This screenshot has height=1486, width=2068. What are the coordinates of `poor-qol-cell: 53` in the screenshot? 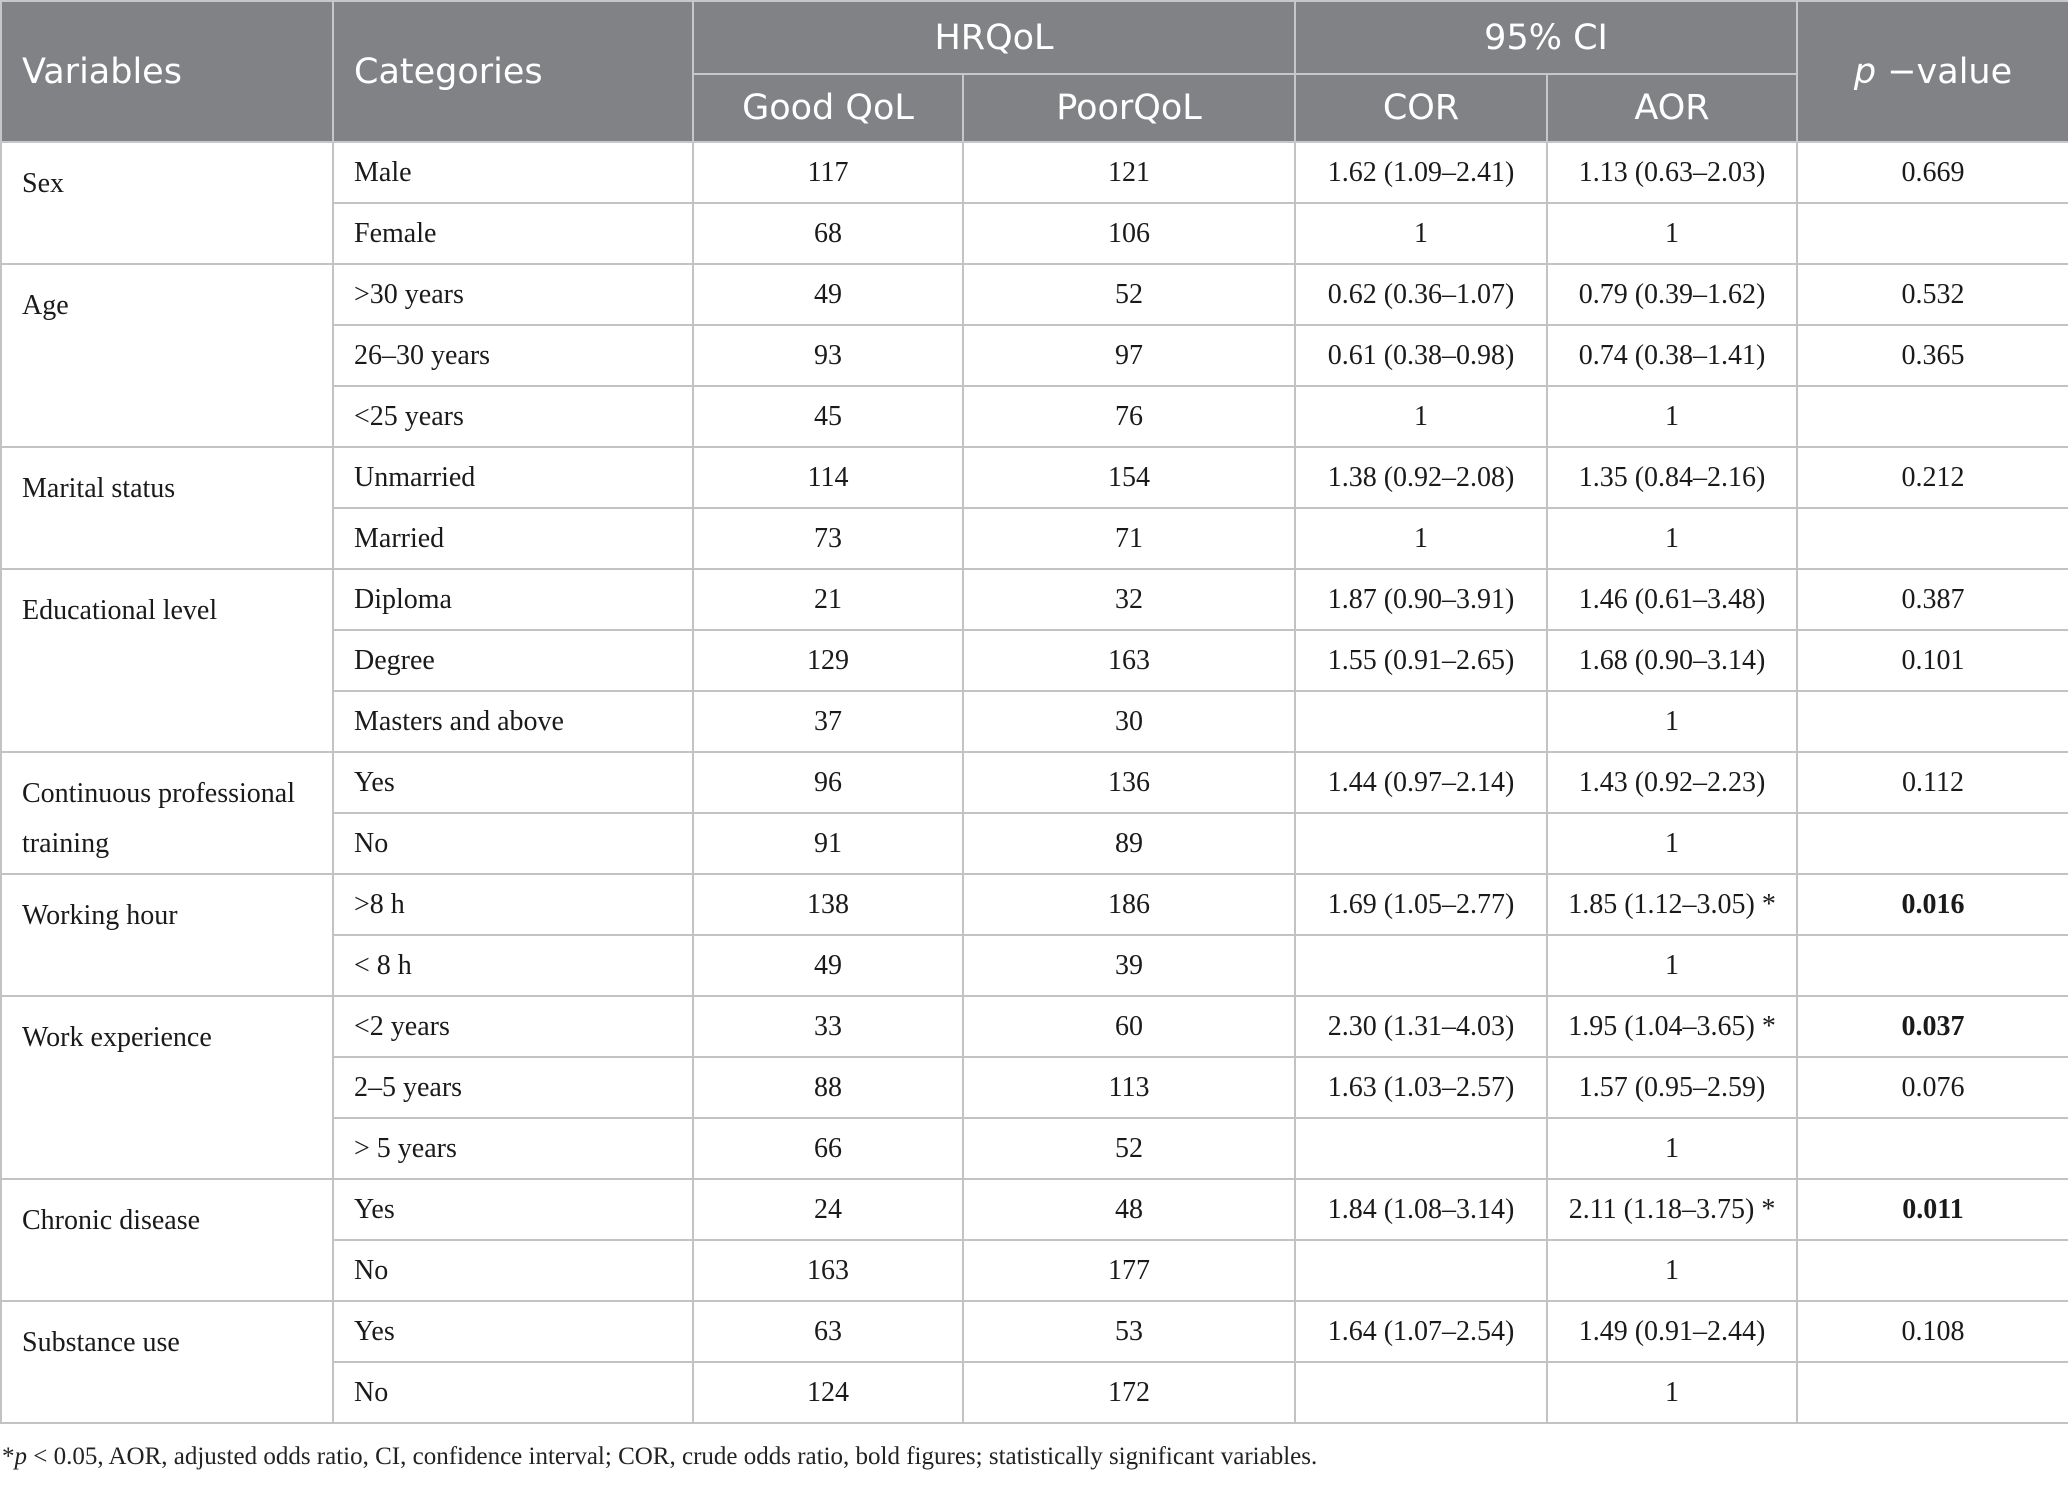 It's located at (1129, 1331).